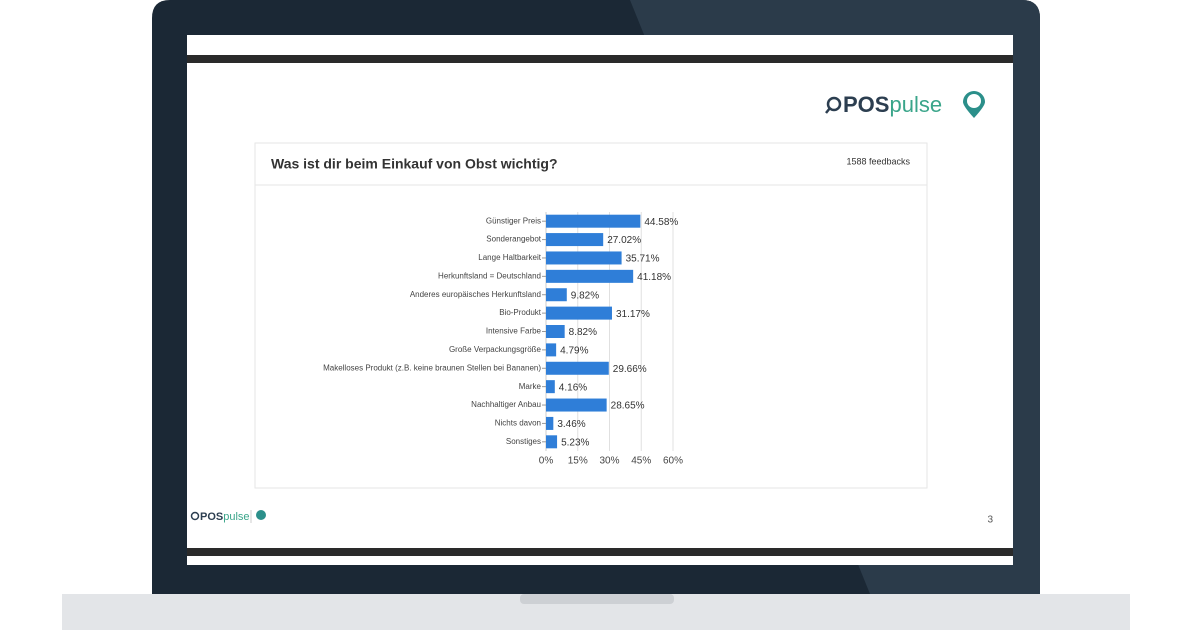 This screenshot has width=1200, height=635. What do you see at coordinates (518, 423) in the screenshot?
I see `y-tick-label: Nichts davon` at bounding box center [518, 423].